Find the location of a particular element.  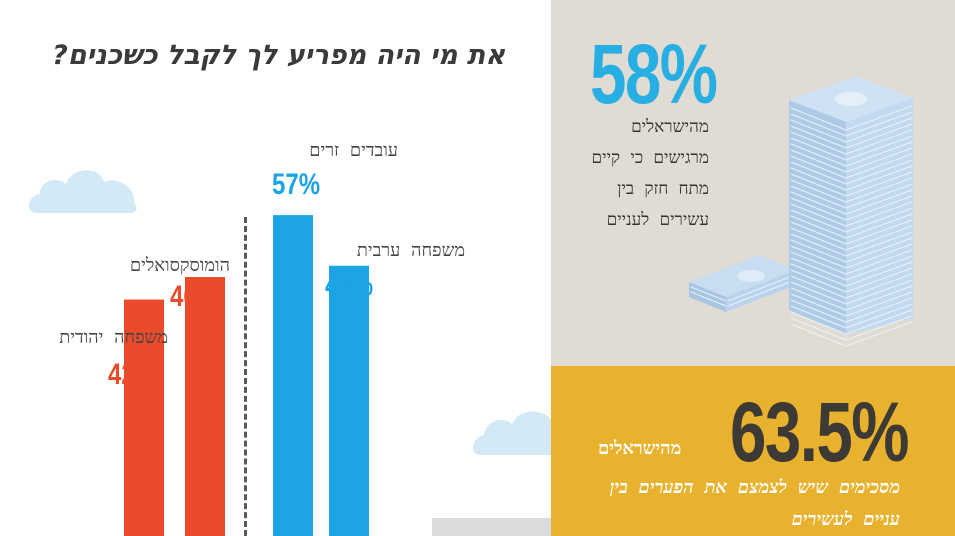

bar-arab-family is located at coordinates (349, 400).